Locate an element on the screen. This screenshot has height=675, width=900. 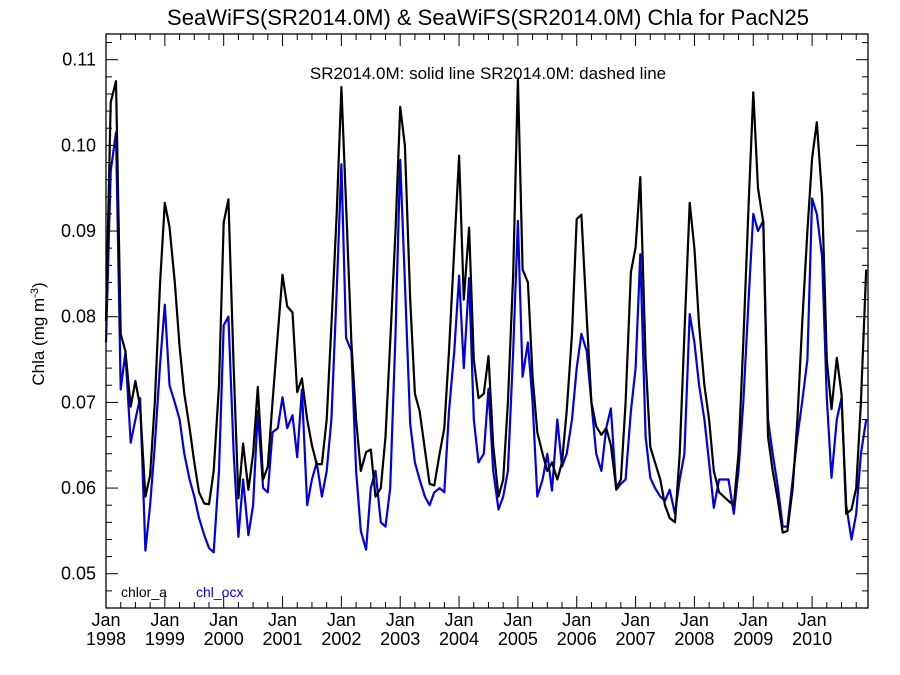
y-tick-label: 0.09 is located at coordinates (78, 231).